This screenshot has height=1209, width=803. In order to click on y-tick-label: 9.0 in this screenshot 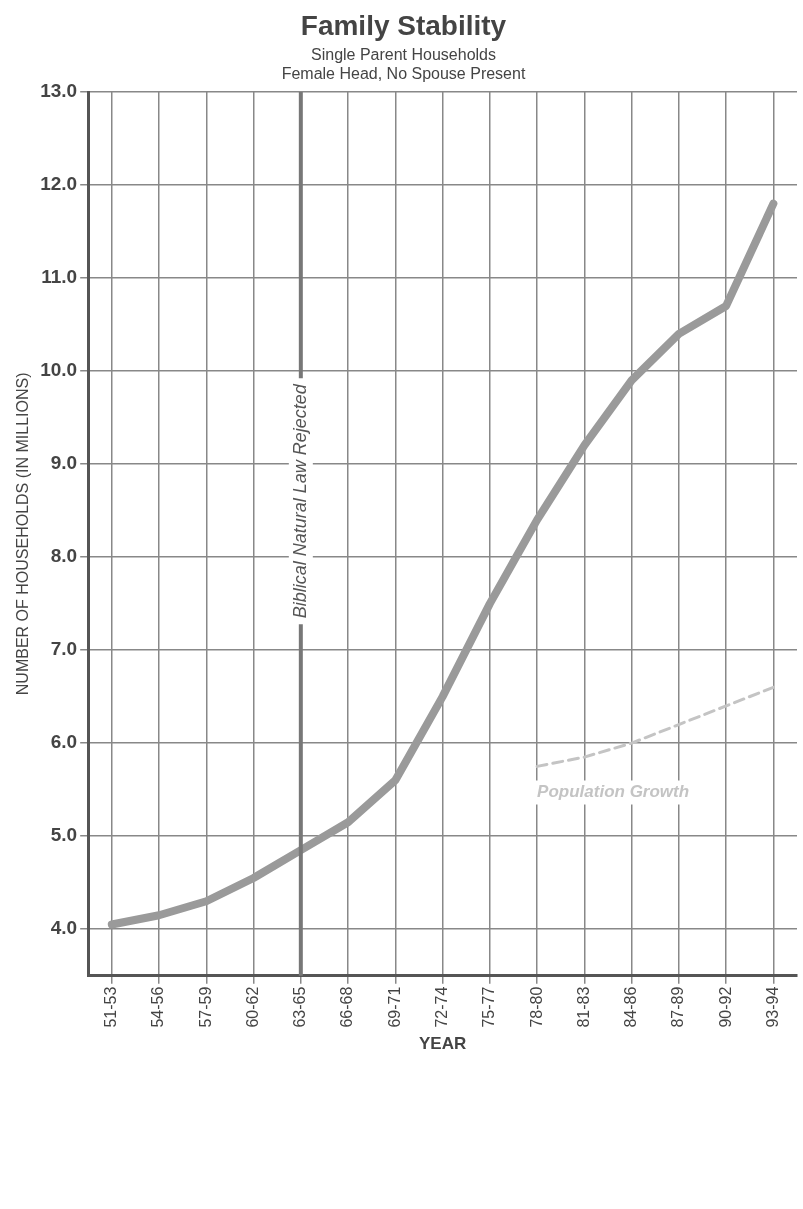, I will do `click(64, 463)`.